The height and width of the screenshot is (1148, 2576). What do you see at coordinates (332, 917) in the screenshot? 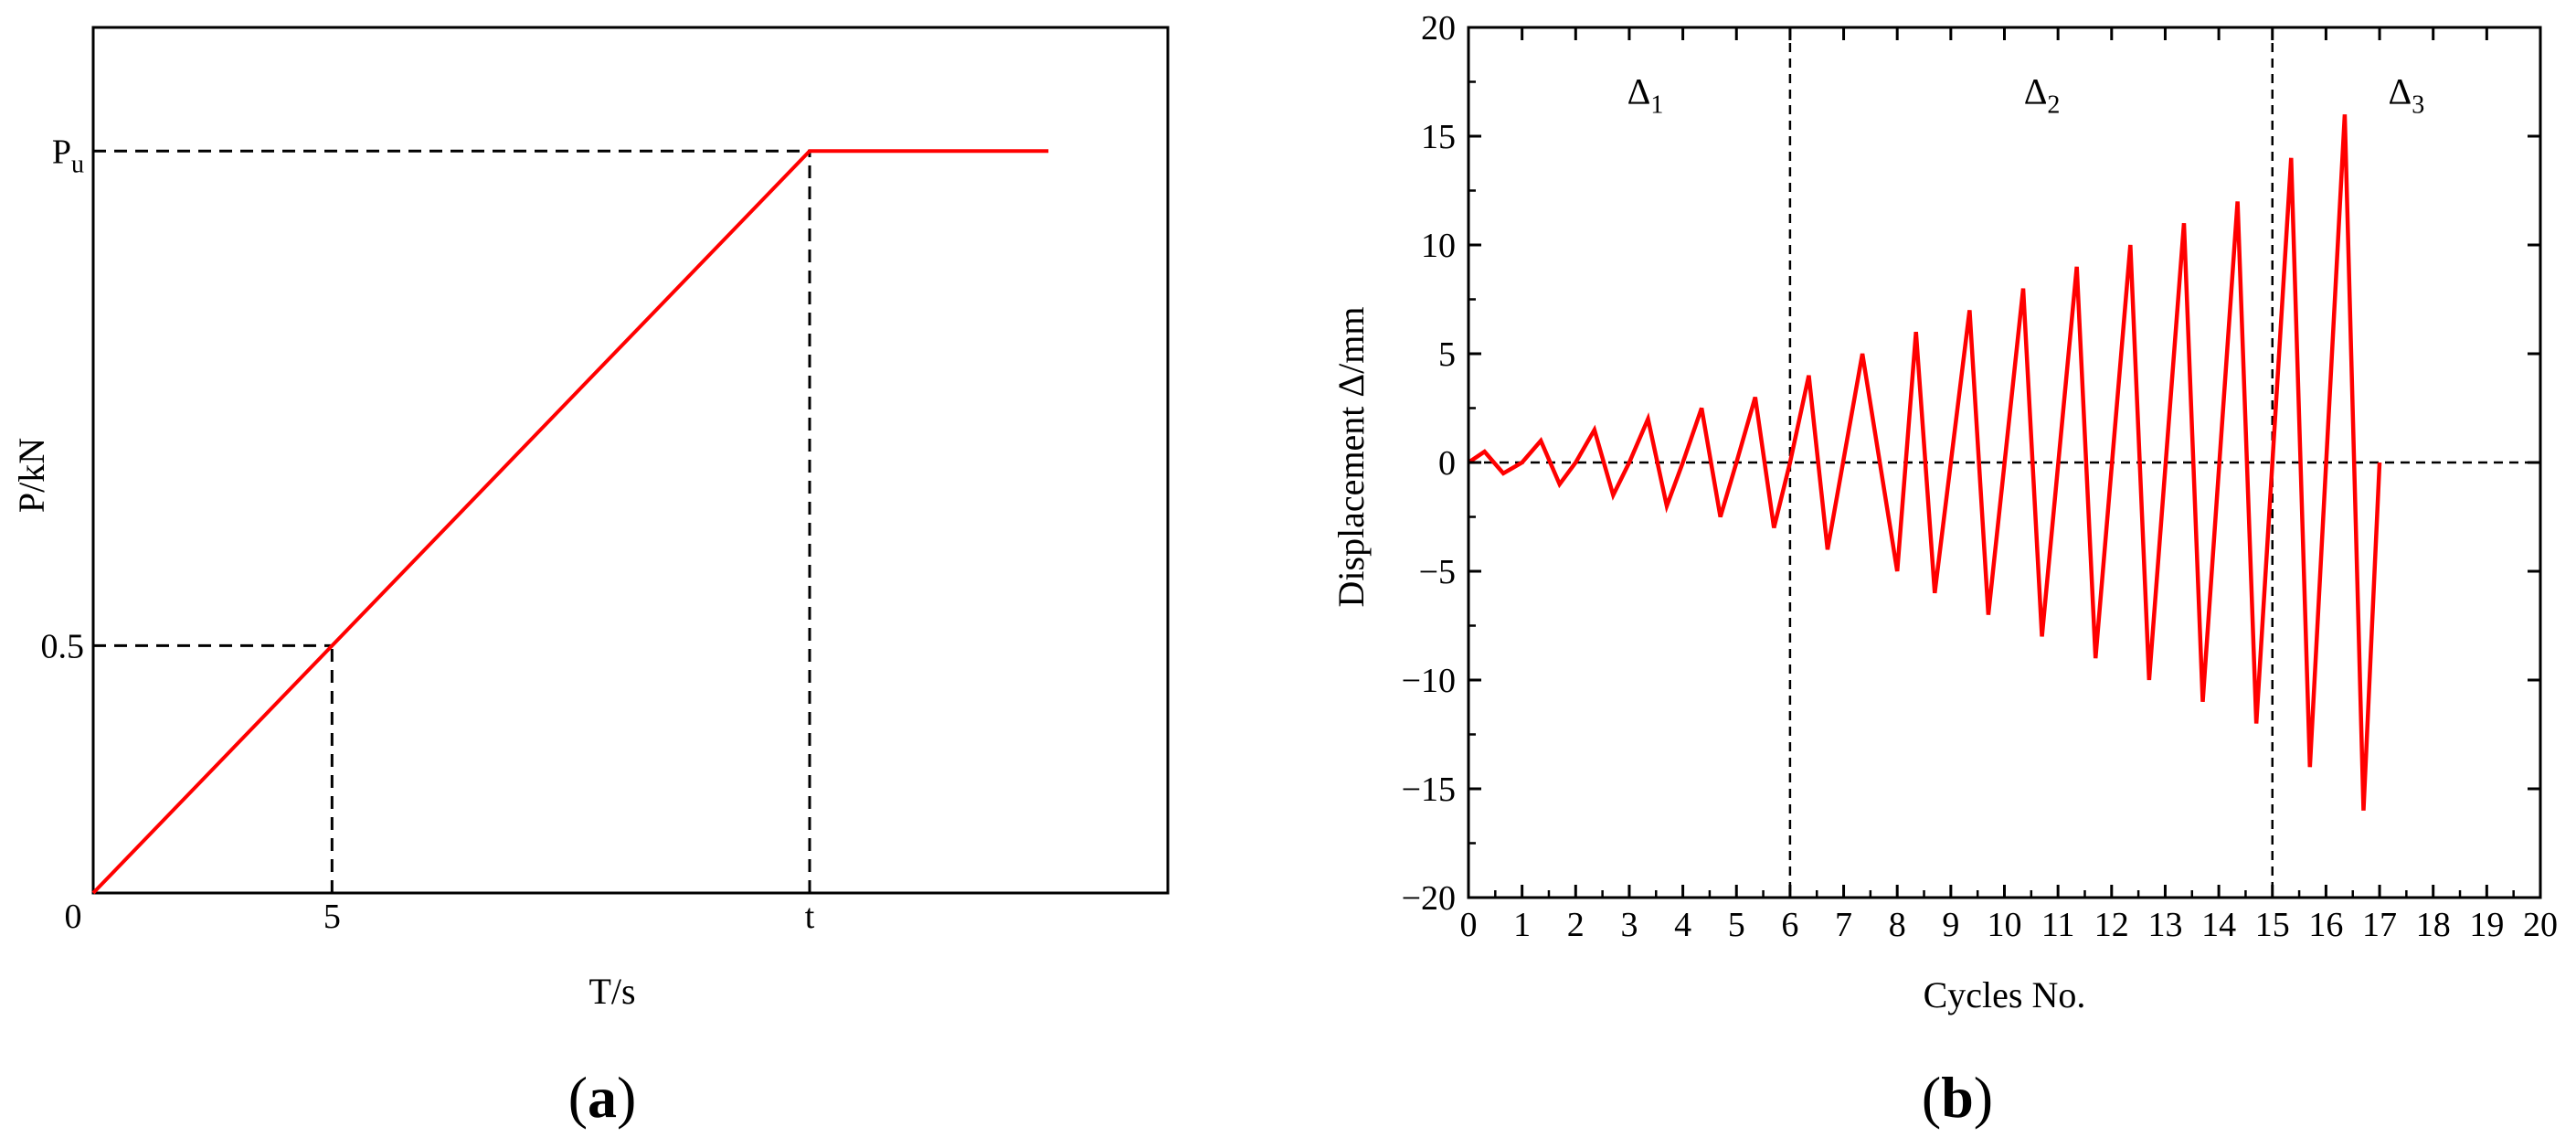
I see `panel-a-x-tick-label-0: 5` at bounding box center [332, 917].